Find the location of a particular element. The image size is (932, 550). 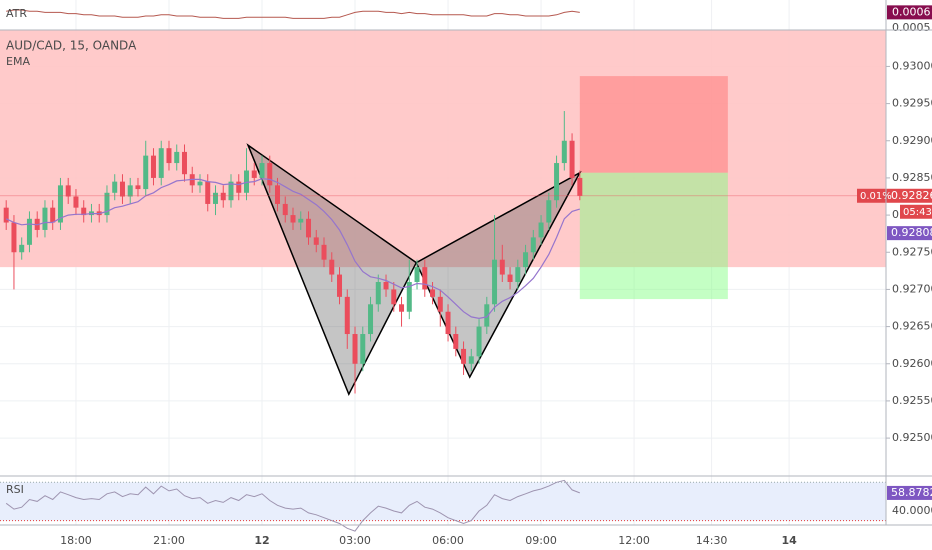

ema-value-box is located at coordinates (909, 233).